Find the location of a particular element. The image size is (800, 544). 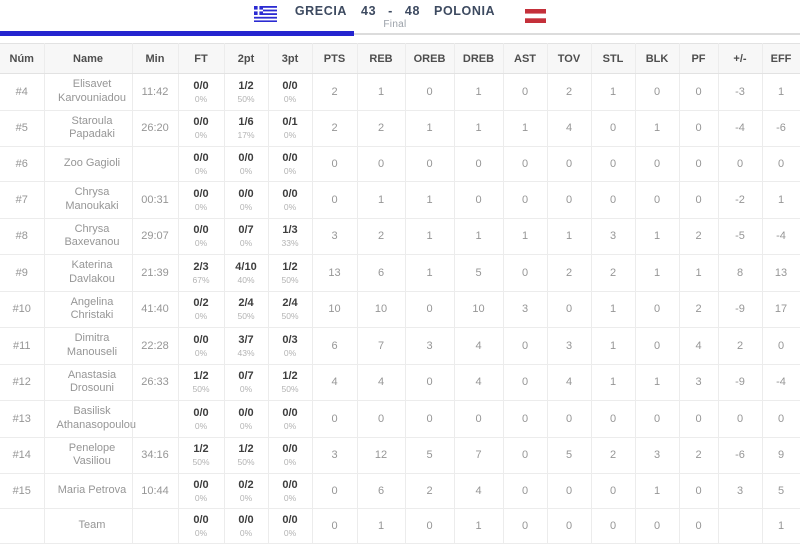

made-attempted: 2/3 is located at coordinates (201, 266).